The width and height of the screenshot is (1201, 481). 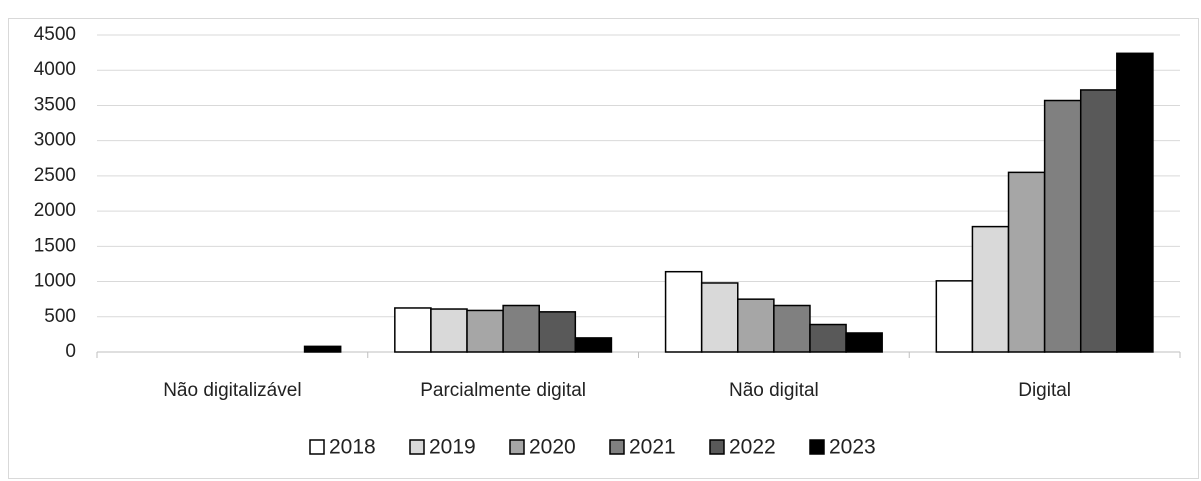 I want to click on x-tick-label: Digital, so click(x=1044, y=390).